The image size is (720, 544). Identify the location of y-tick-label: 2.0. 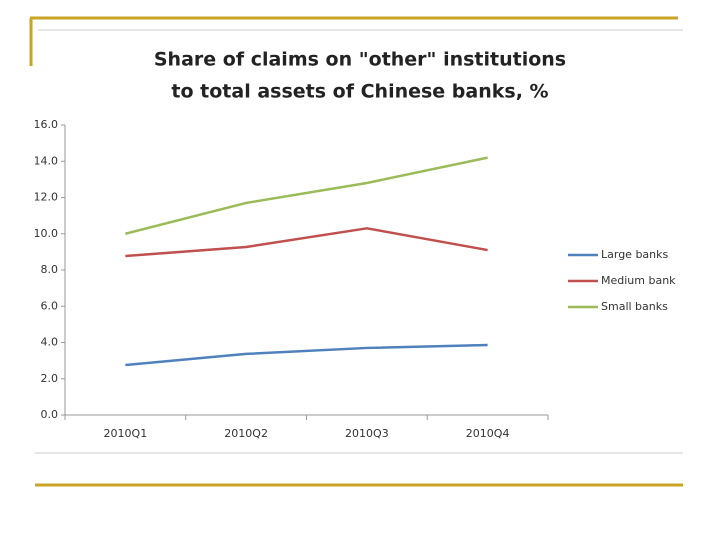
(50, 378).